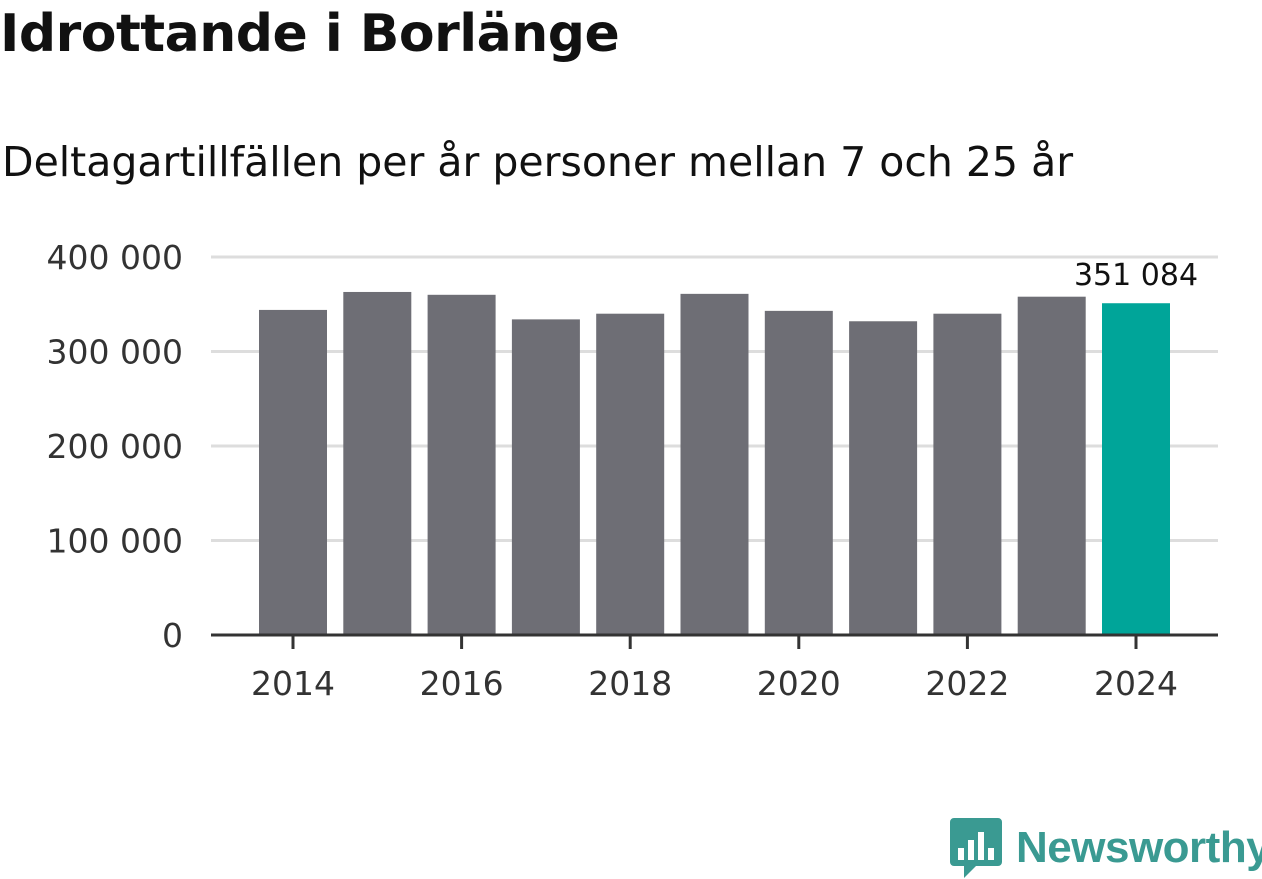  Describe the element at coordinates (172, 635) in the screenshot. I see `y-tick-label: 0` at that location.